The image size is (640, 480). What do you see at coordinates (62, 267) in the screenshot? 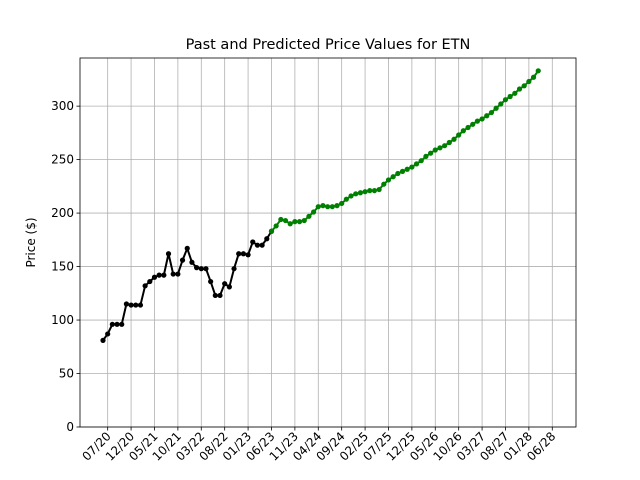
I see `y-tick-label: 150` at bounding box center [62, 267].